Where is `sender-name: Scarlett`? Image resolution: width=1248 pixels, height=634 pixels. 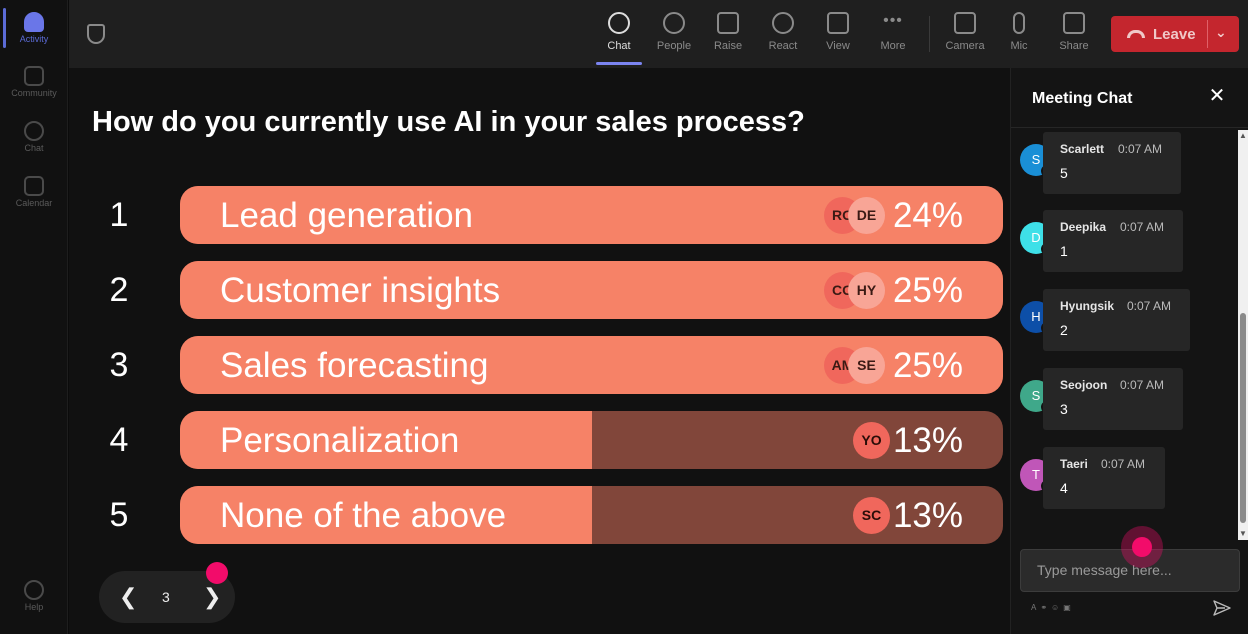
sender-name: Scarlett is located at coordinates (1082, 149).